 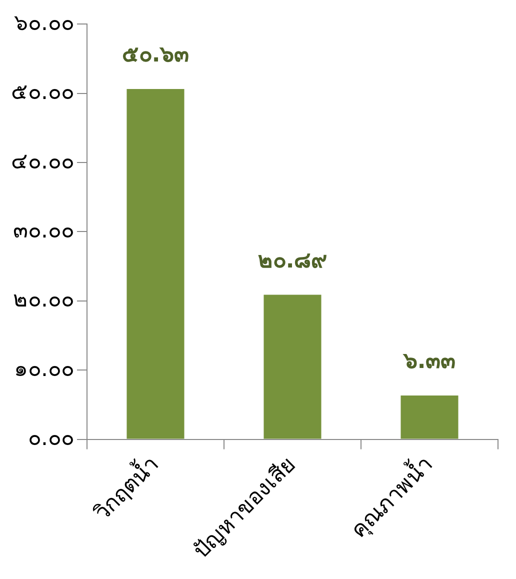 What do you see at coordinates (42, 93) in the screenshot?
I see `y-tick-label: ๕๐.๐๐` at bounding box center [42, 93].